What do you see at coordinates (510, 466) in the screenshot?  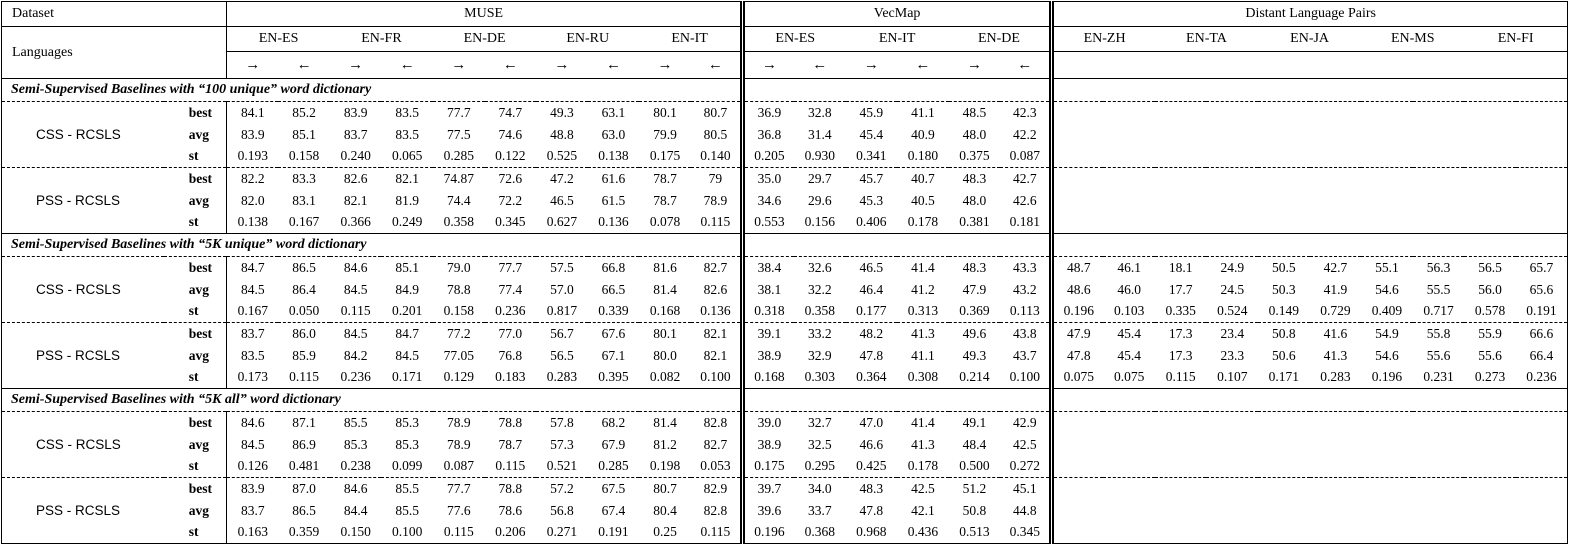 I see `value-cell: 0.115` at bounding box center [510, 466].